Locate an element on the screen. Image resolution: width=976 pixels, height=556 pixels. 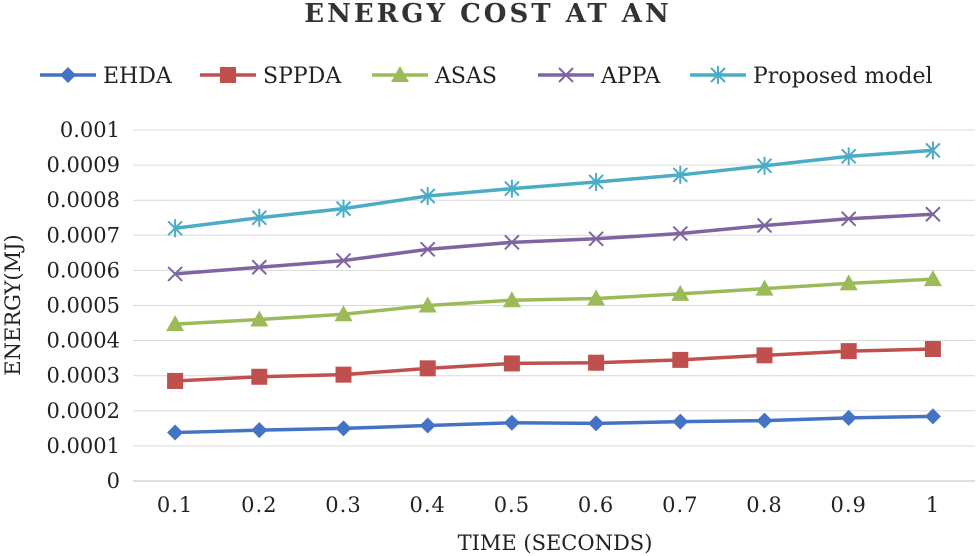
series-line-asas is located at coordinates (554, 301).